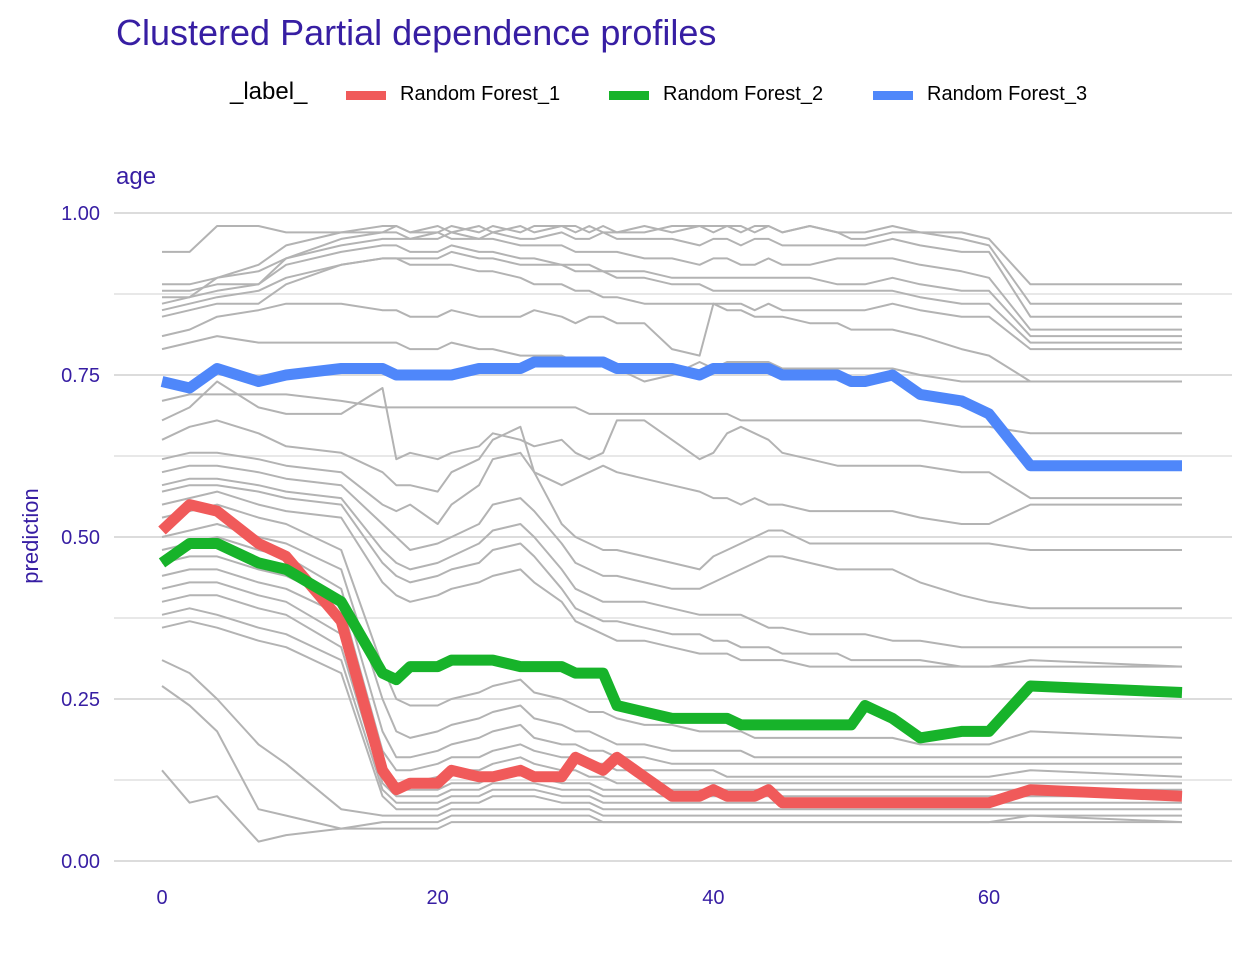 The height and width of the screenshot is (960, 1248). Describe the element at coordinates (80, 862) in the screenshot. I see `y-tick-label: 0.00` at that location.